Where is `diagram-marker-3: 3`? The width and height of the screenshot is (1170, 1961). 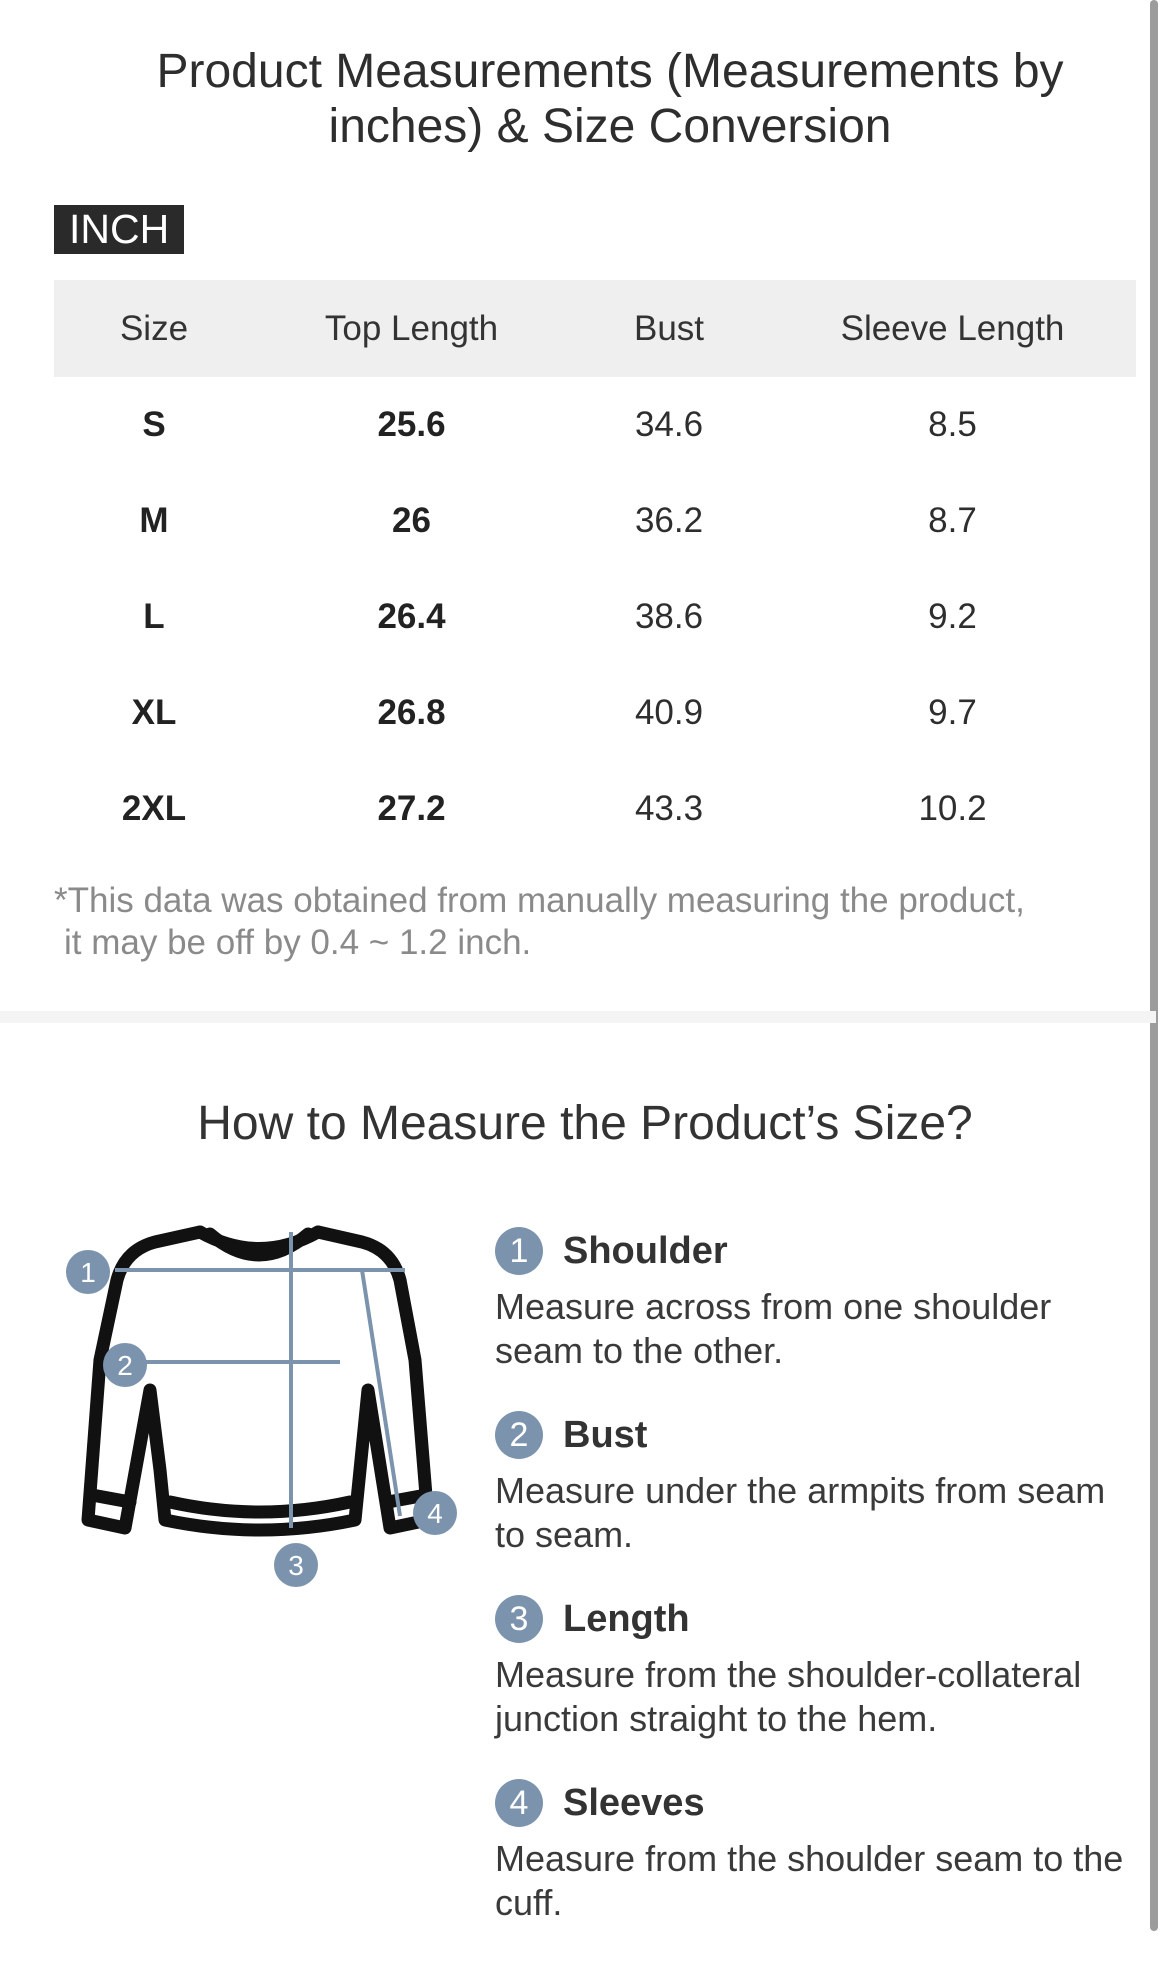 diagram-marker-3: 3 is located at coordinates (296, 1565).